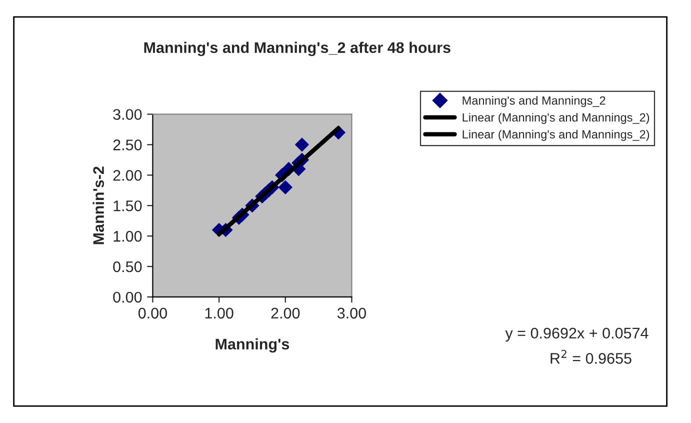 The image size is (691, 423). I want to click on text: R$^{2}$ = 0.9655, so click(591, 357).